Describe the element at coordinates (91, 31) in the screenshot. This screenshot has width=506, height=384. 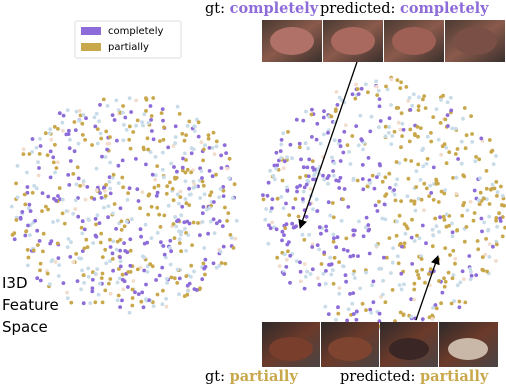
I see `legend-swatch` at that location.